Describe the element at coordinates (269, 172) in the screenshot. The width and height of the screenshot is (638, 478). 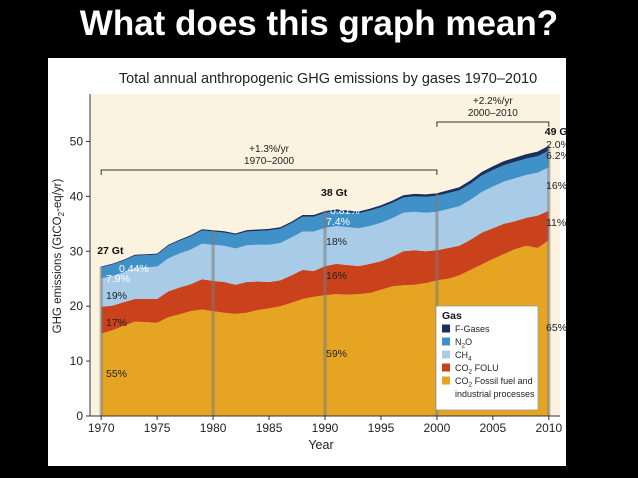
I see `bracket-1970-2000` at that location.